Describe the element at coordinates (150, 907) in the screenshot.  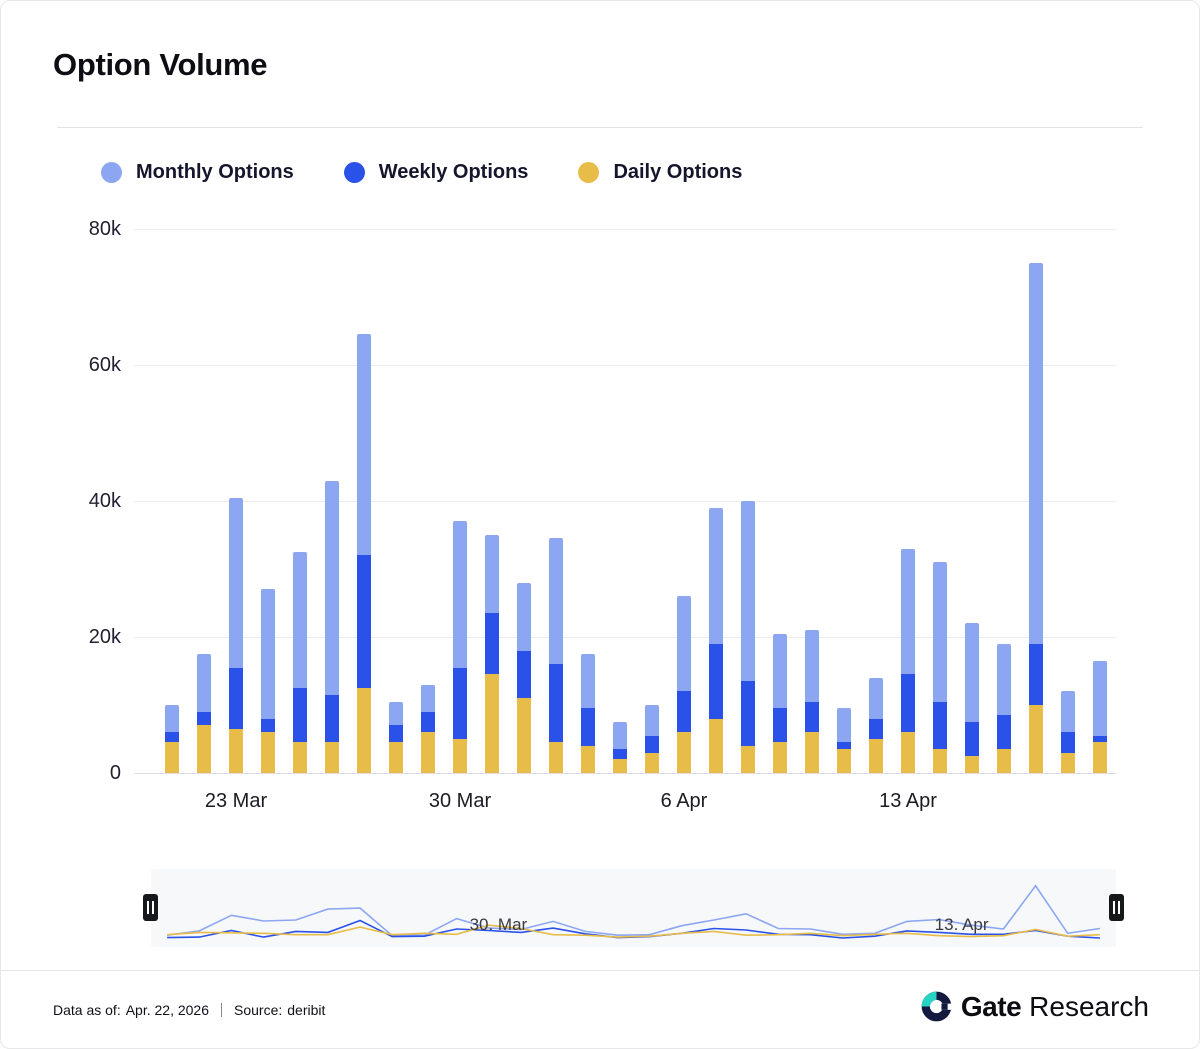
I see `navigator-handle-left` at that location.